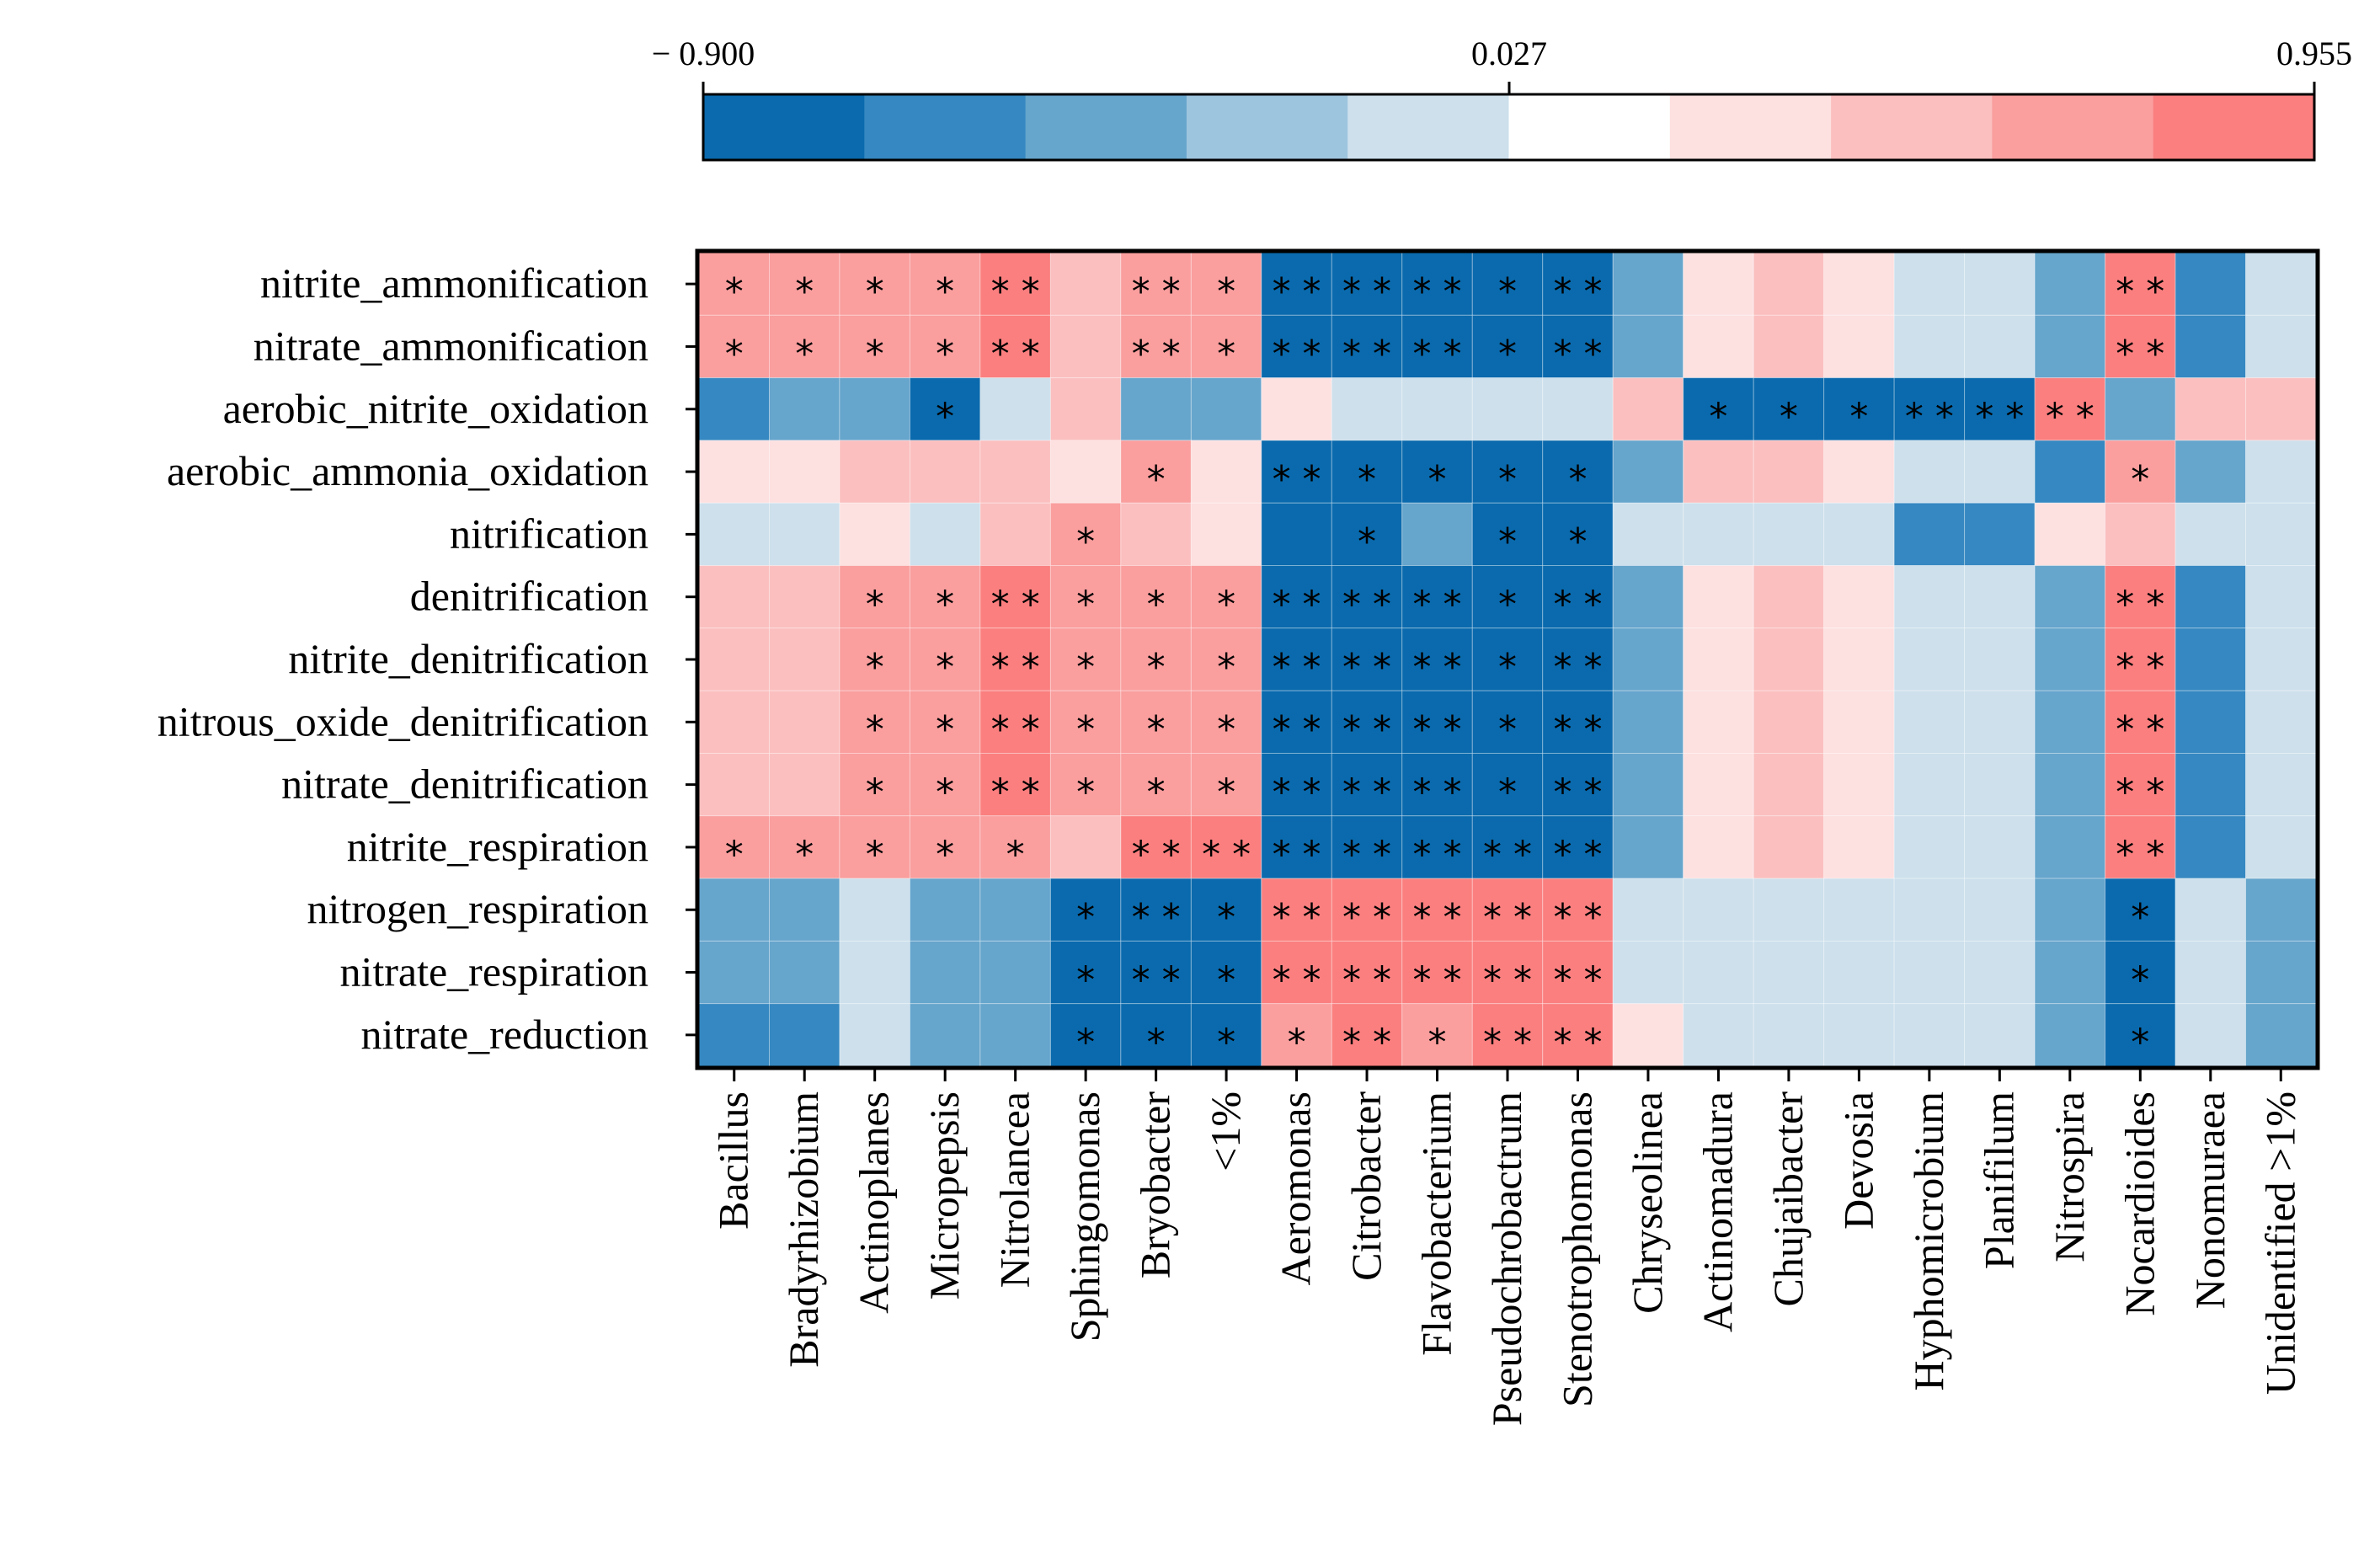 The width and height of the screenshot is (2380, 1553). What do you see at coordinates (1717, 1211) in the screenshot?
I see `column-label: Actinomadura` at bounding box center [1717, 1211].